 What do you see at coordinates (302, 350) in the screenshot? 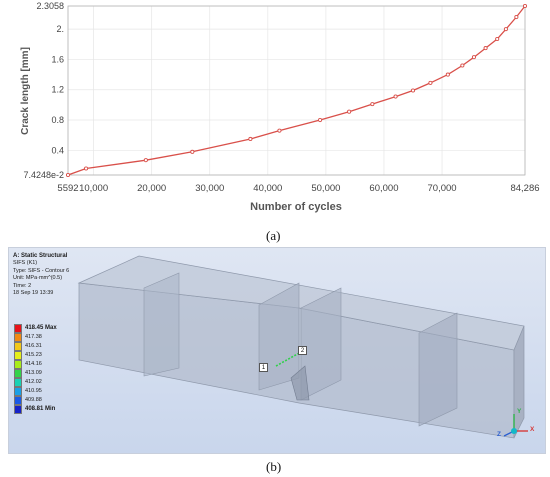
I see `probe-2-label: 2` at bounding box center [302, 350].